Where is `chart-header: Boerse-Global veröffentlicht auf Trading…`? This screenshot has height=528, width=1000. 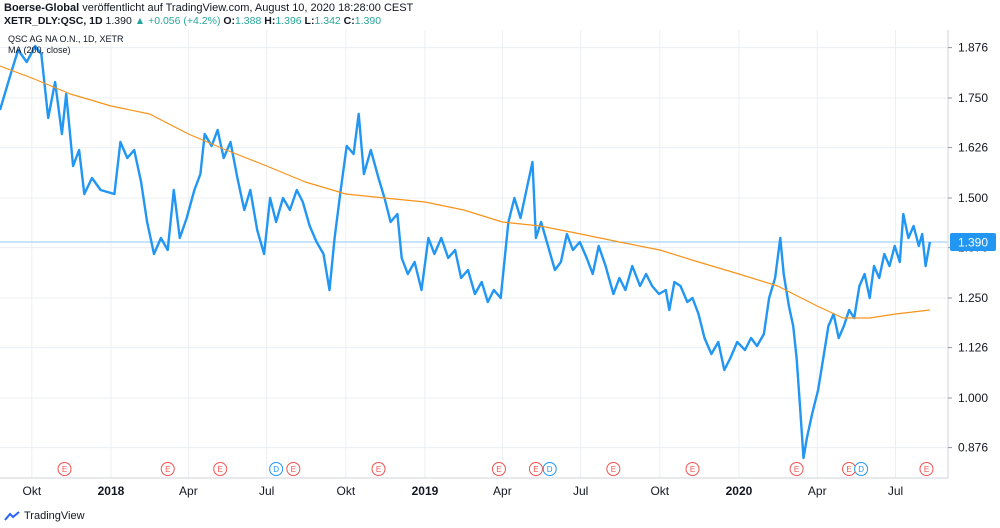
chart-header: Boerse-Global veröffentlicht auf Trading… is located at coordinates (500, 15).